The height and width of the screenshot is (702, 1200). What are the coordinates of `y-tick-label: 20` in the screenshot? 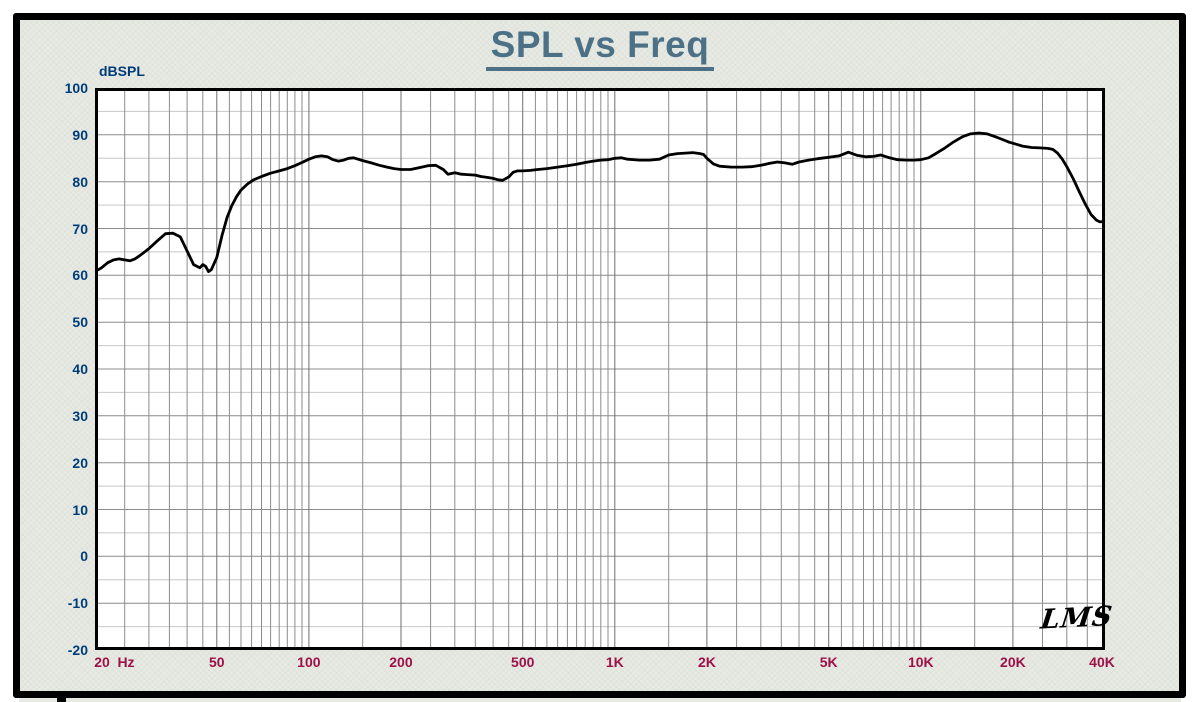 It's located at (80, 462).